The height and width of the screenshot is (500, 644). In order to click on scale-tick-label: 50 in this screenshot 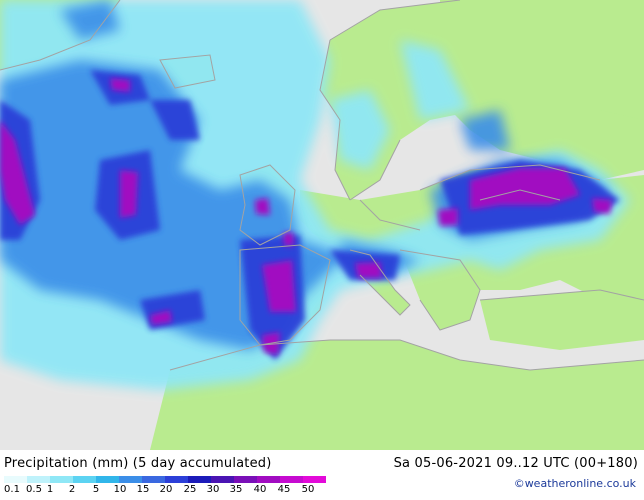, I will do `click(308, 489)`.